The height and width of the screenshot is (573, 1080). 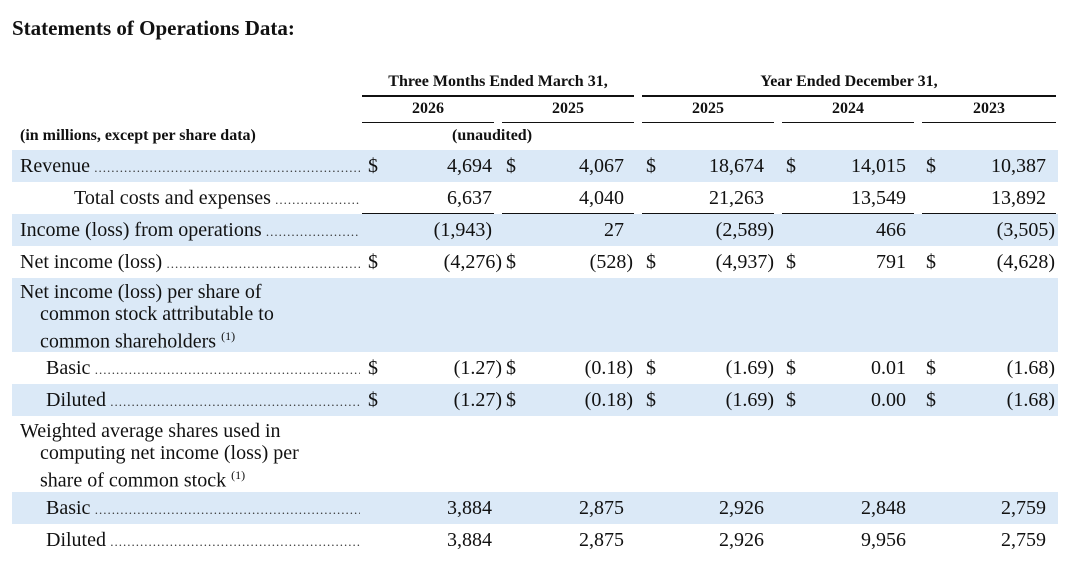 What do you see at coordinates (736, 198) in the screenshot?
I see `cell-value: 21,263` at bounding box center [736, 198].